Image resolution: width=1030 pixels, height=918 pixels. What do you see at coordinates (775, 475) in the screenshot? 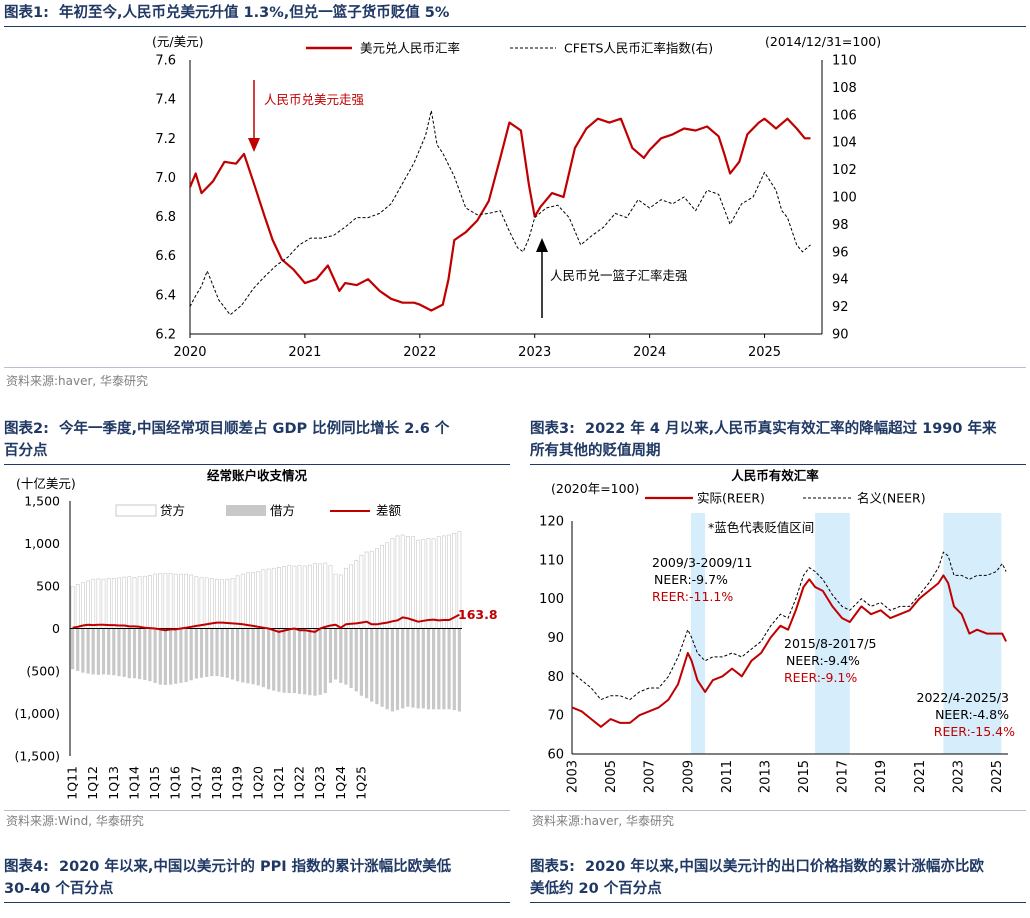
I see `fig3-chart-title: 人民币有效汇率` at bounding box center [775, 475].